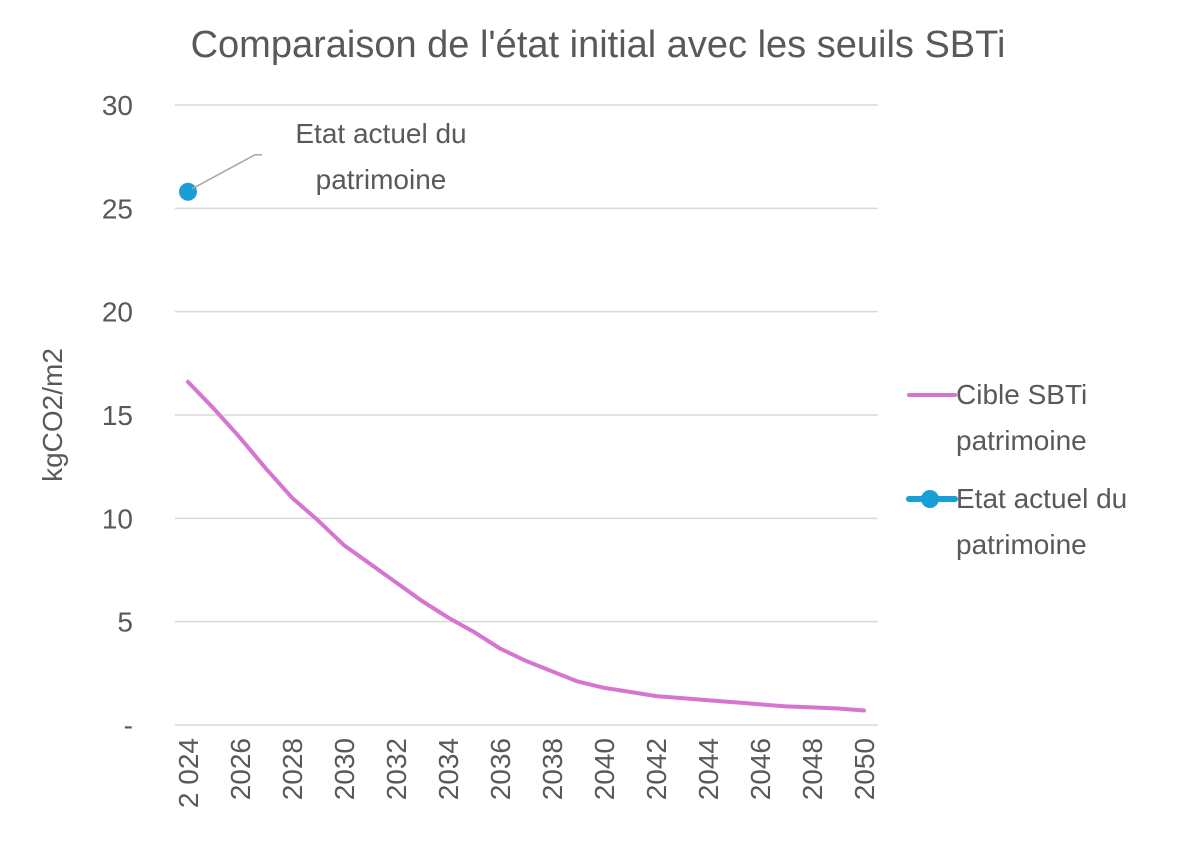 The height and width of the screenshot is (865, 1200). What do you see at coordinates (708, 769) in the screenshot?
I see `x-tick-label: 2044` at bounding box center [708, 769].